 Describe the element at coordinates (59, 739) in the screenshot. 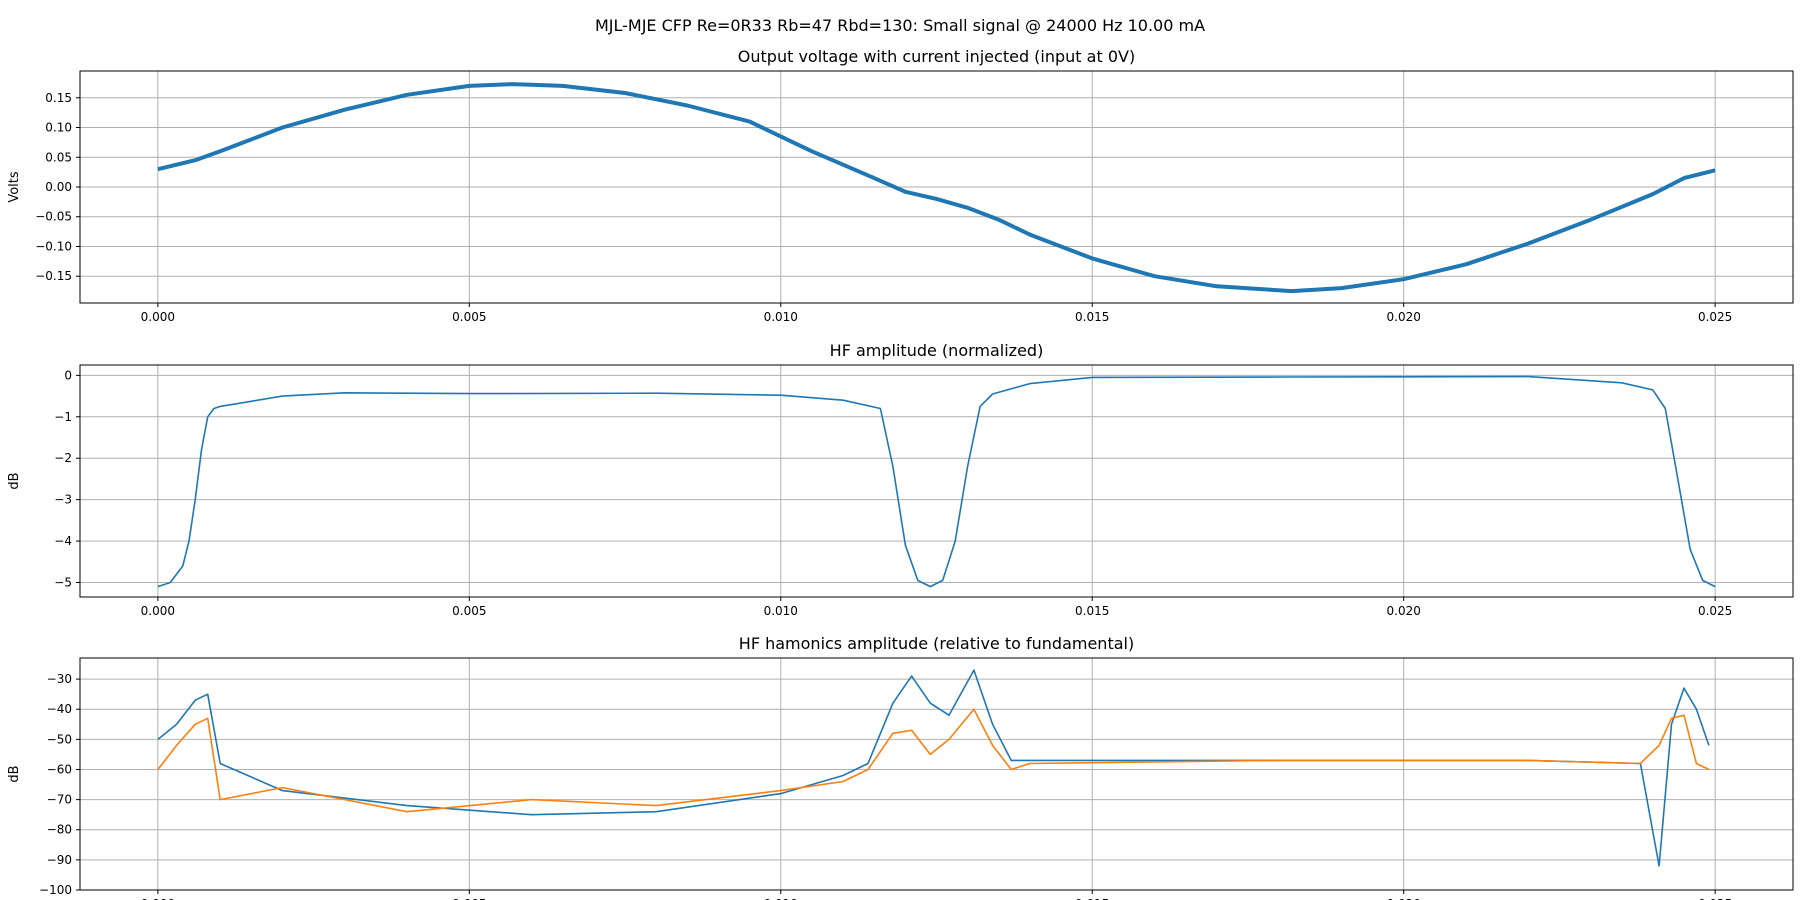

I see `chart3-ytick-label: −50` at that location.